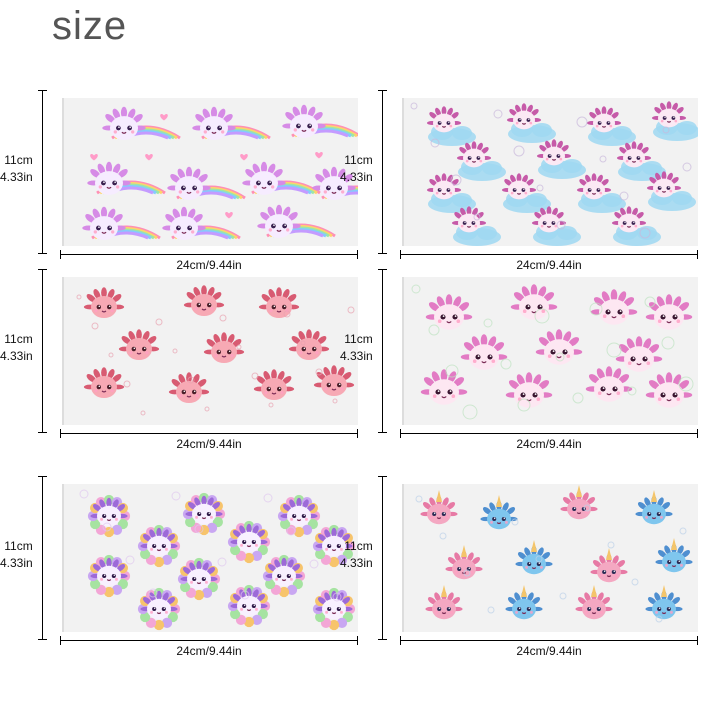 The image size is (720, 720). Describe the element at coordinates (90, 26) in the screenshot. I see `page-title: size` at that location.